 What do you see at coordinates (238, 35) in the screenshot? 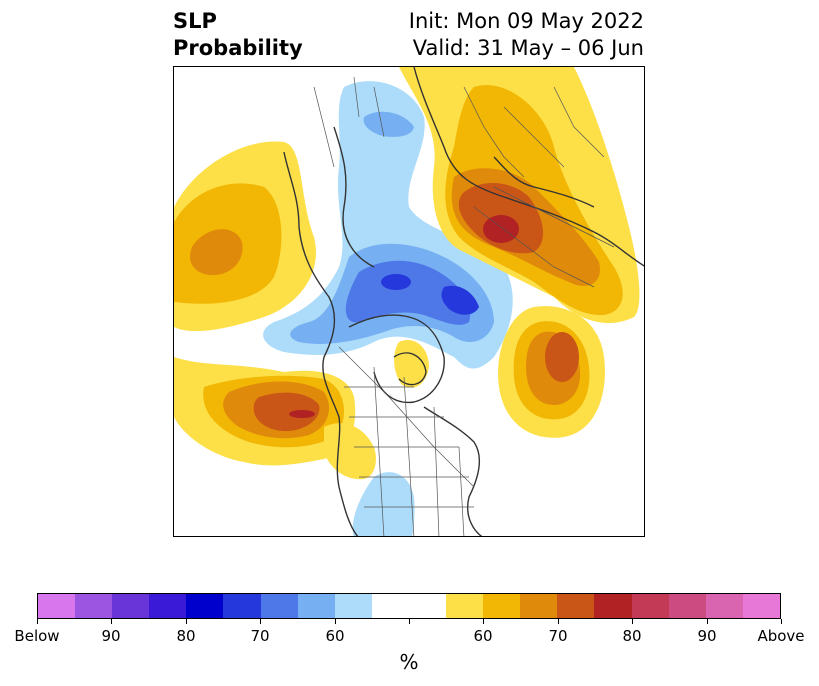
I see `map-title: SLP Probability` at bounding box center [238, 35].